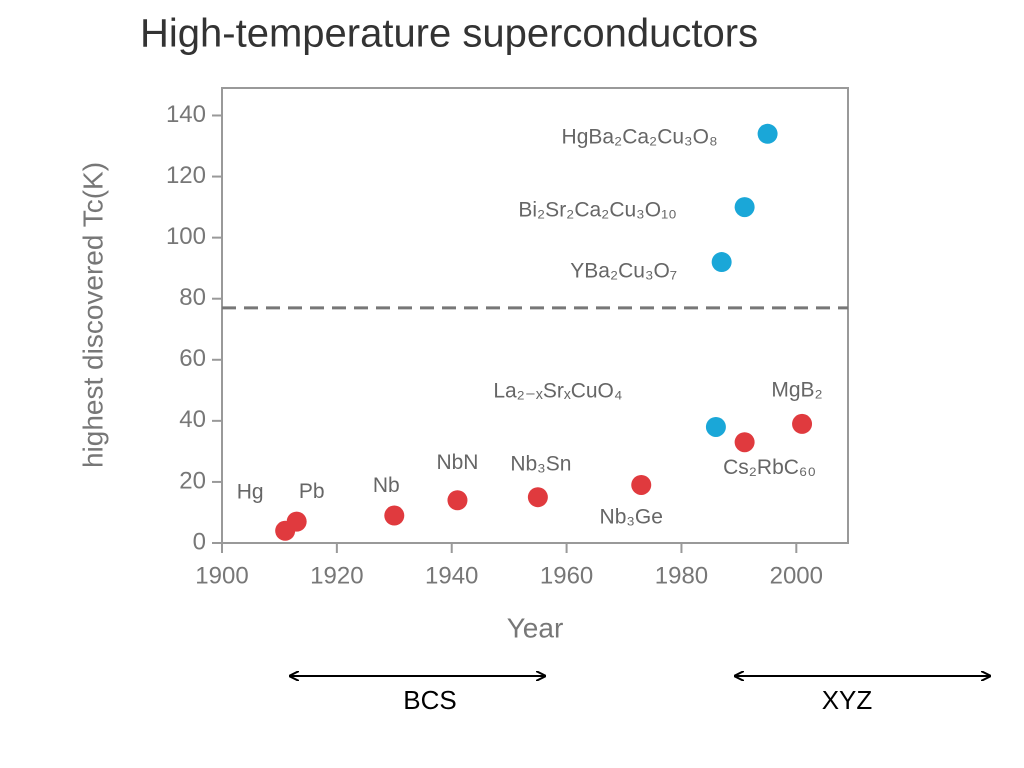  What do you see at coordinates (557, 391) in the screenshot?
I see `point-label: La₂₋ₓSrₓCuO₄` at bounding box center [557, 391].